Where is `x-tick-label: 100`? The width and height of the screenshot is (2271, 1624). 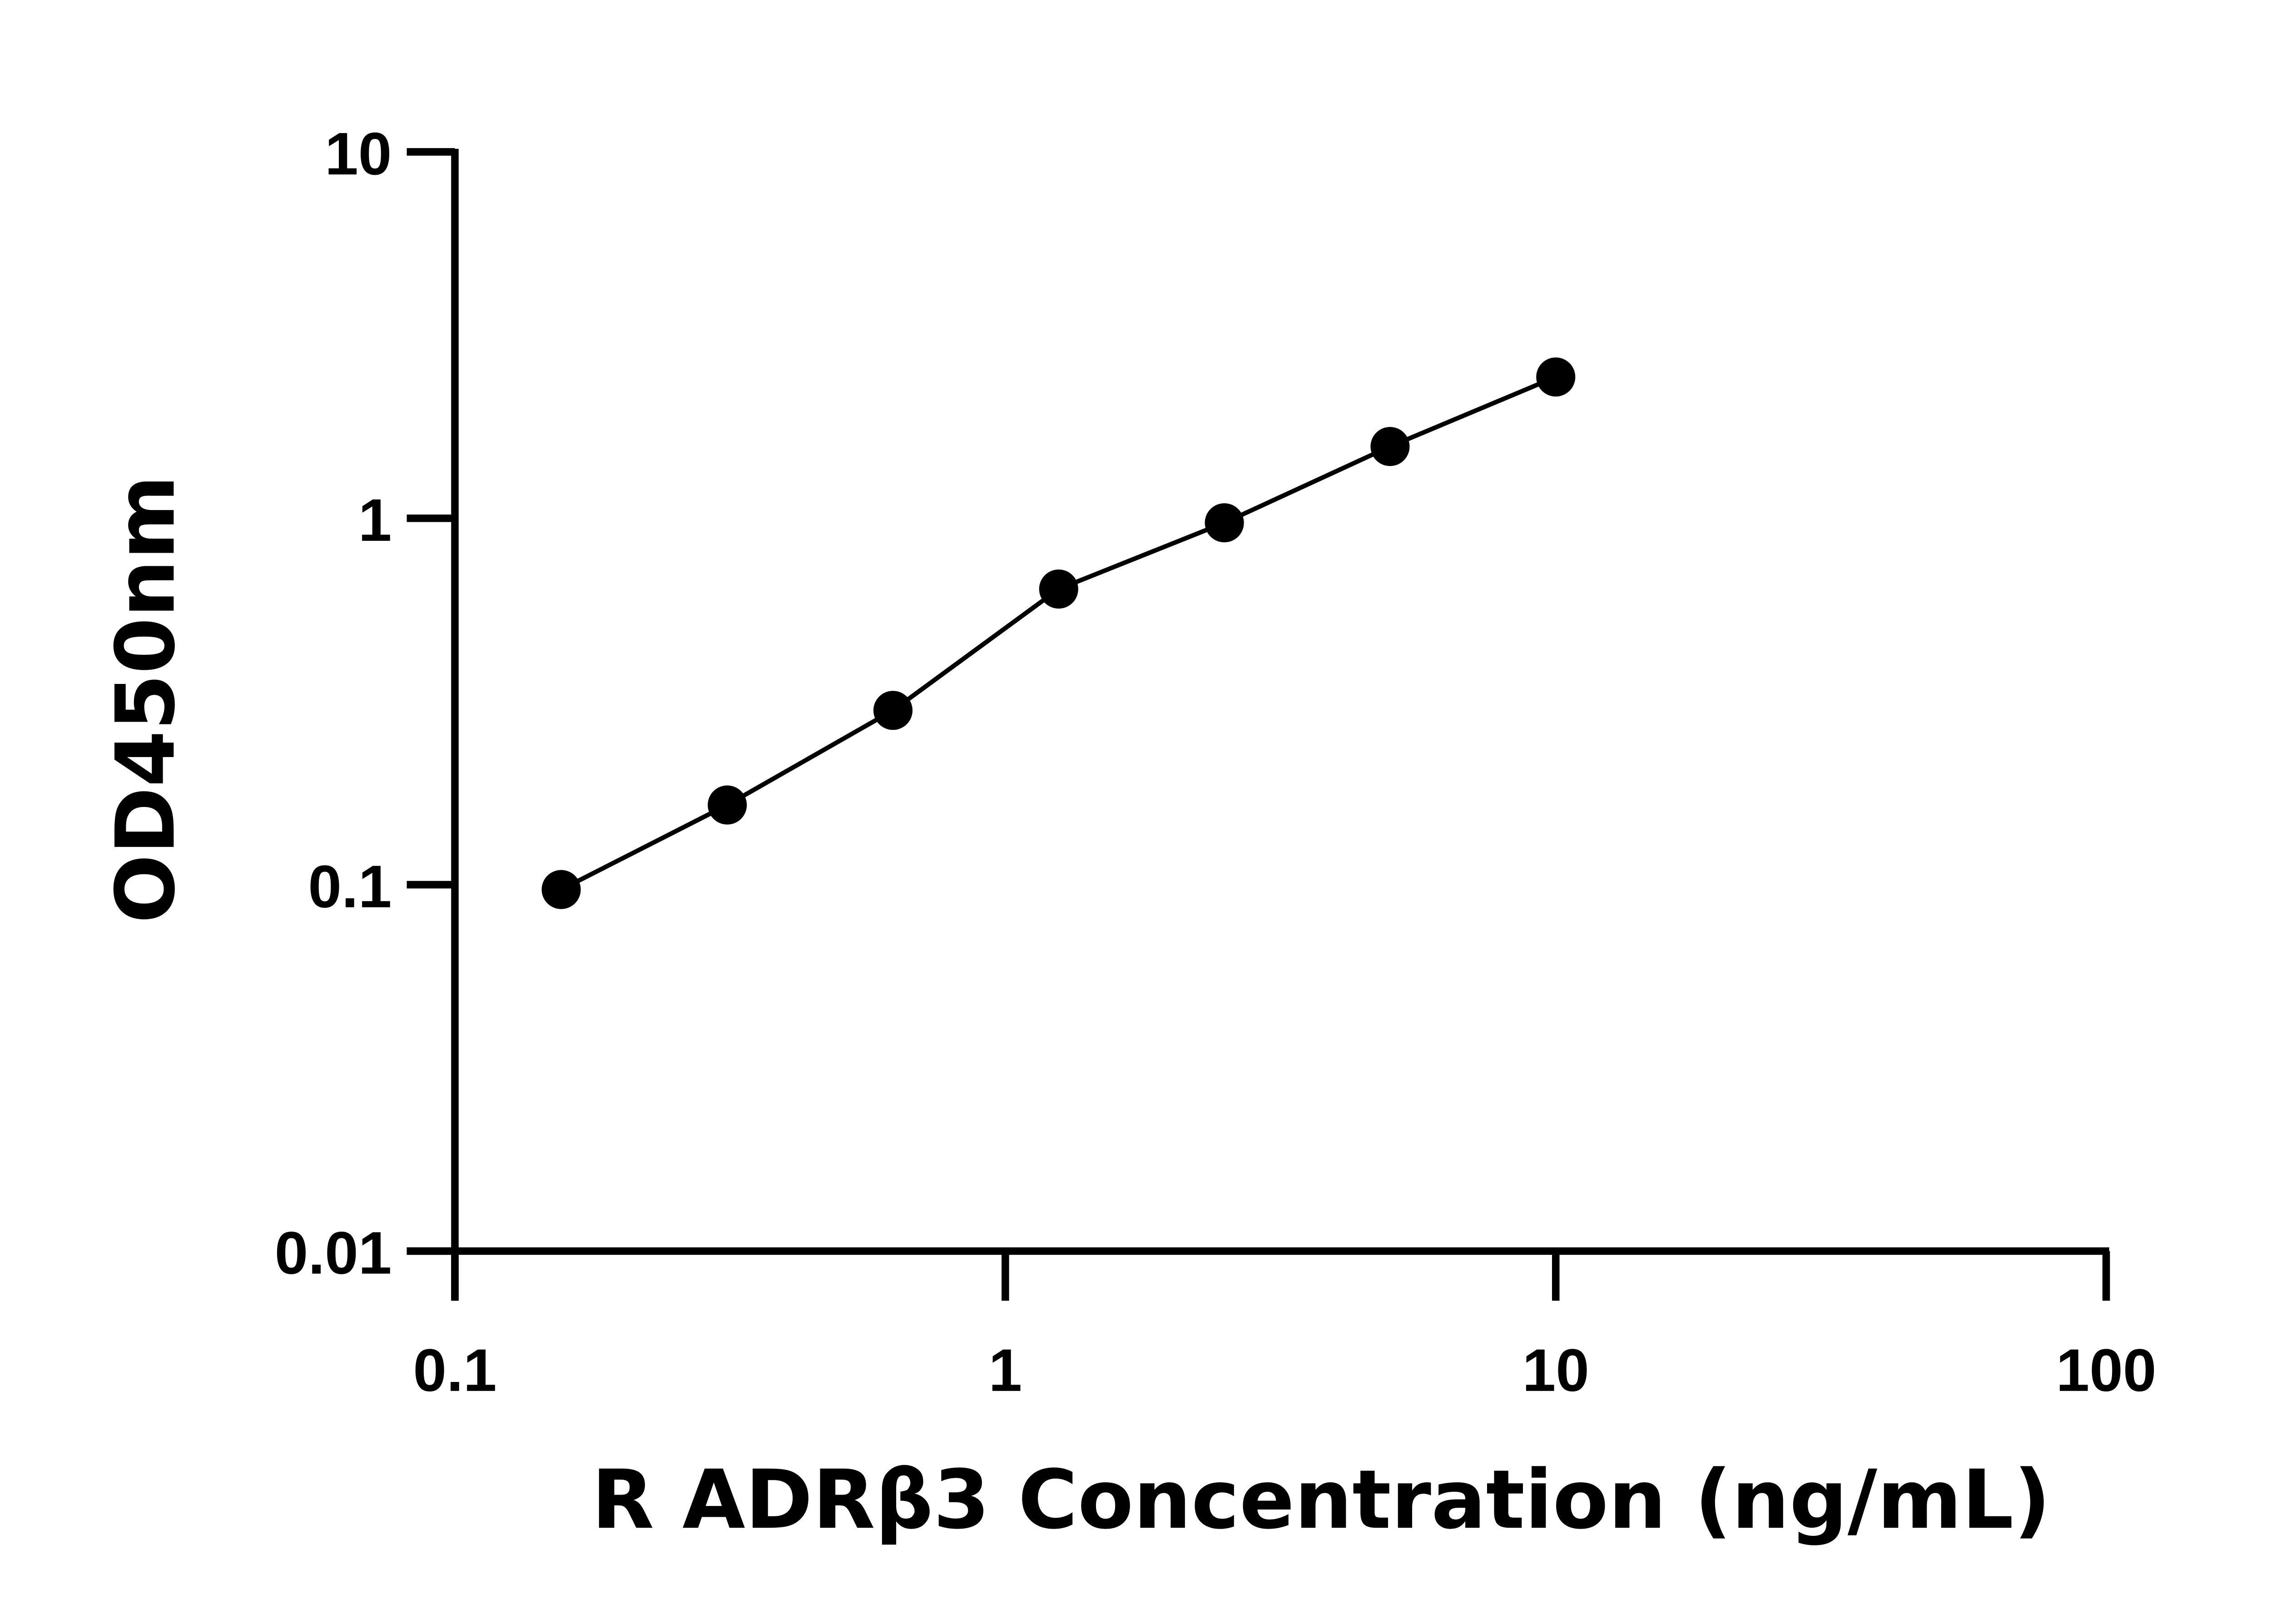 x-tick-label: 100 is located at coordinates (2106, 1370).